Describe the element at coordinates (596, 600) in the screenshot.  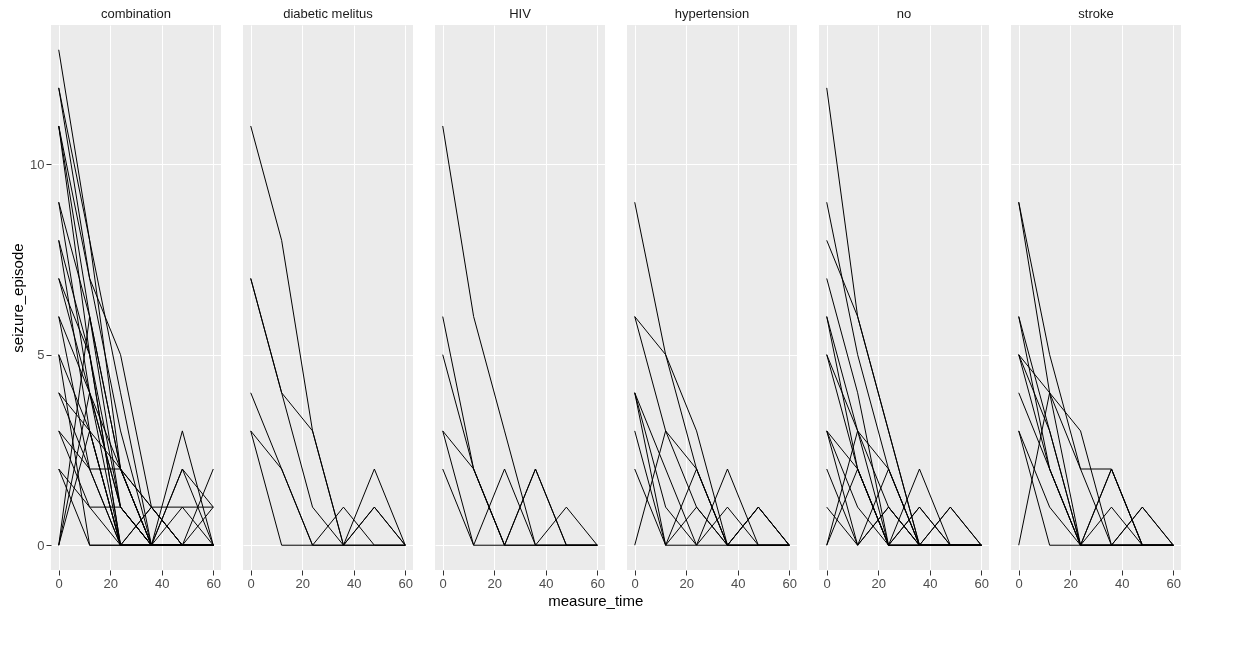
I see `x-axis-title: measure_time` at that location.